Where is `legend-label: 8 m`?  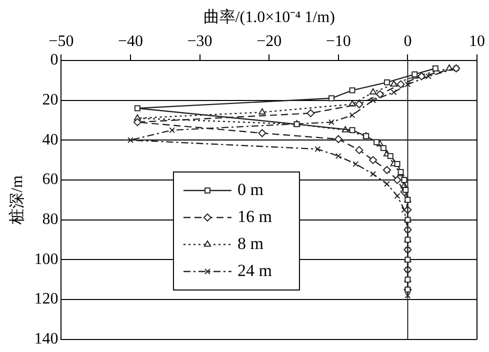 legend-label: 8 m is located at coordinates (250, 243).